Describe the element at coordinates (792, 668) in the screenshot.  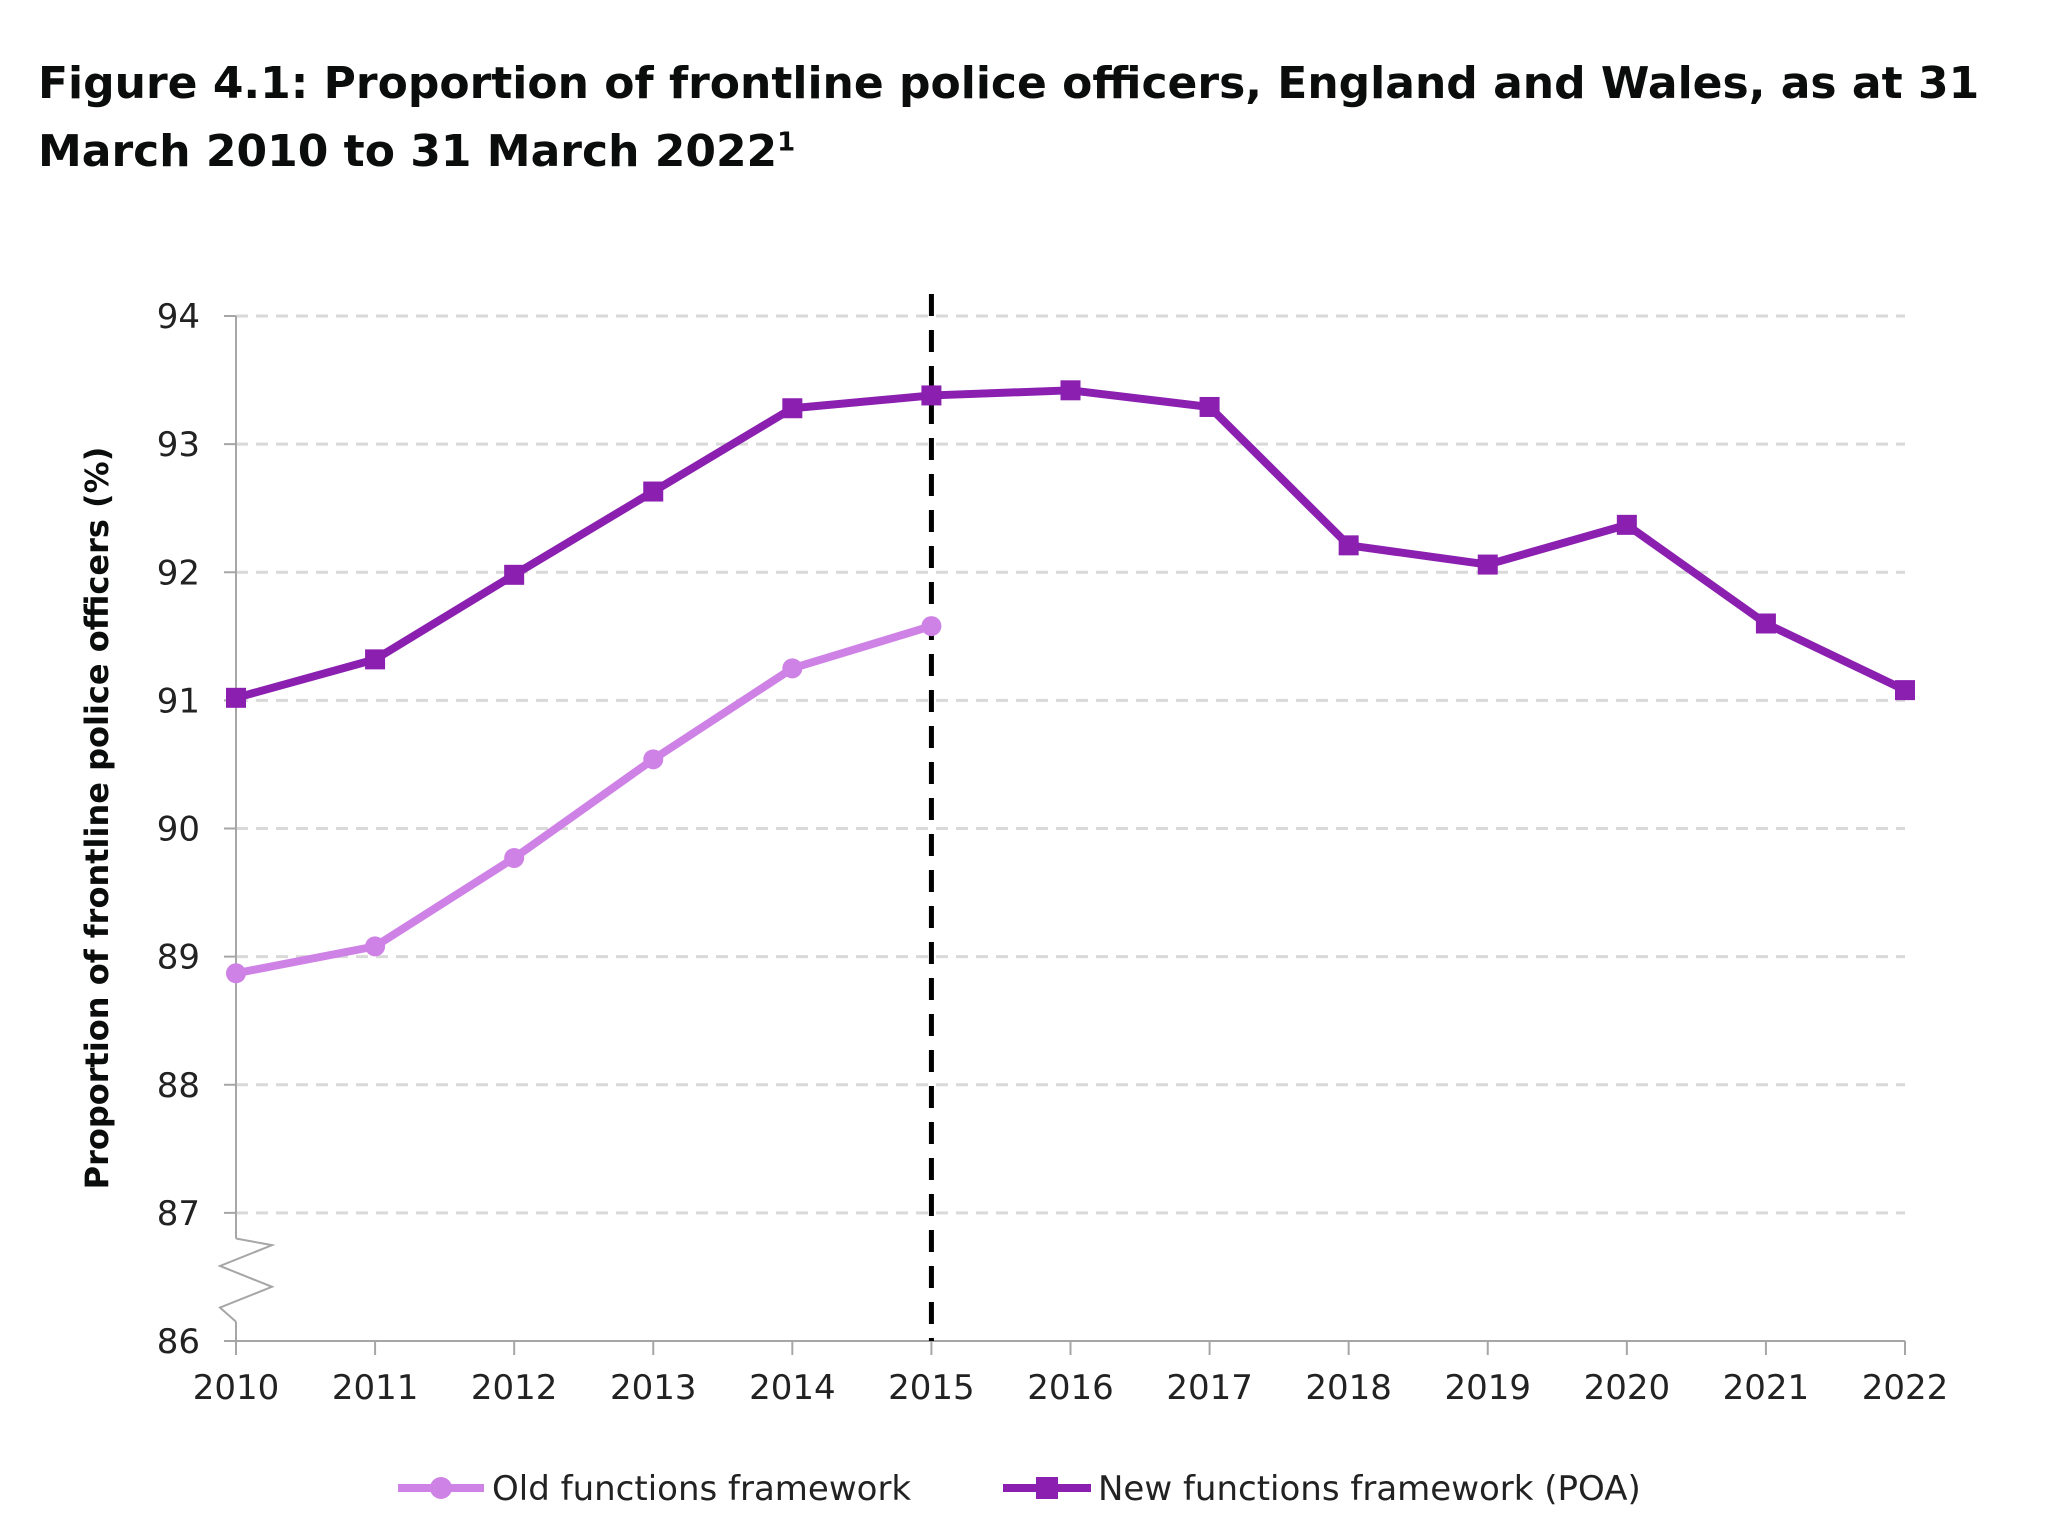
I see `series-1-point-2014` at that location.